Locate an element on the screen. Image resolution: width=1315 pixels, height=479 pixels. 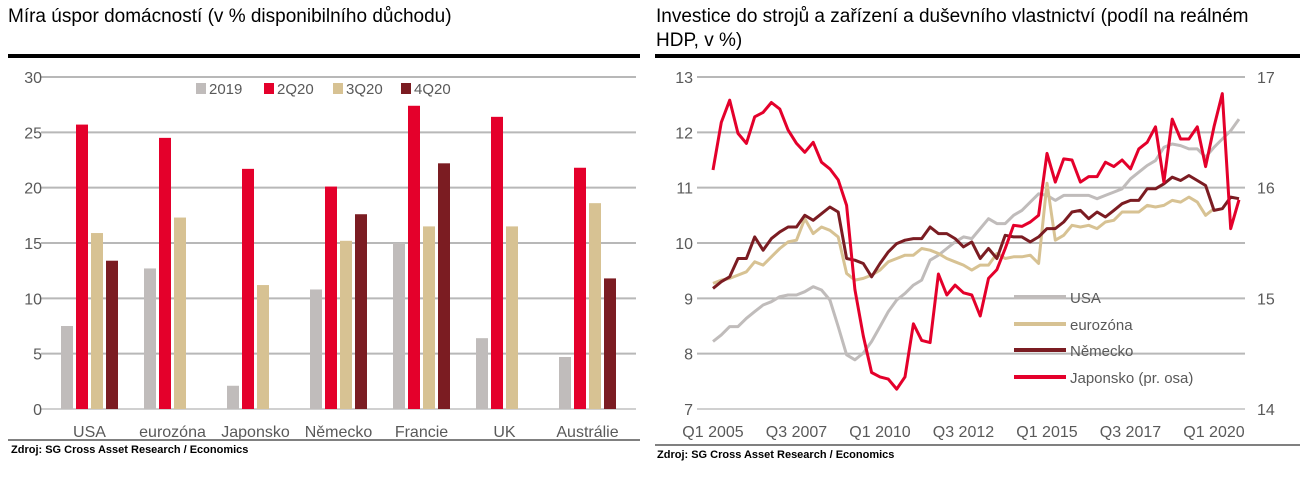
left-footer-rule is located at coordinates (324, 440).